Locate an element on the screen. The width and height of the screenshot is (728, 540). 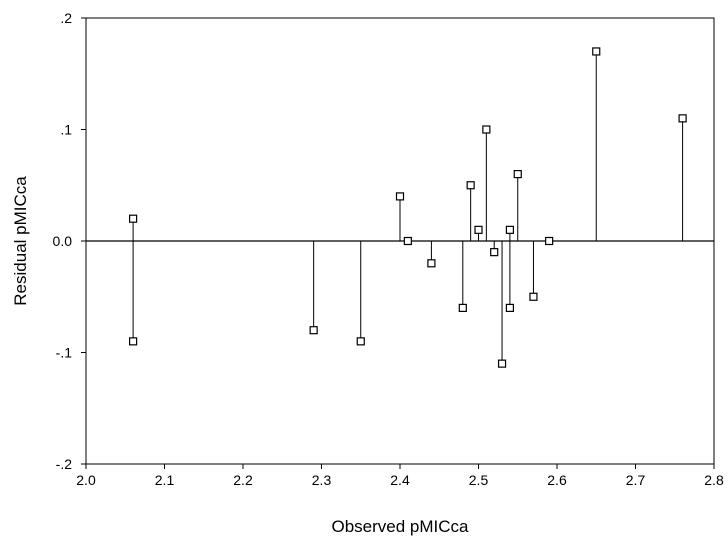
y-tick-label: -.2 is located at coordinates (64, 464).